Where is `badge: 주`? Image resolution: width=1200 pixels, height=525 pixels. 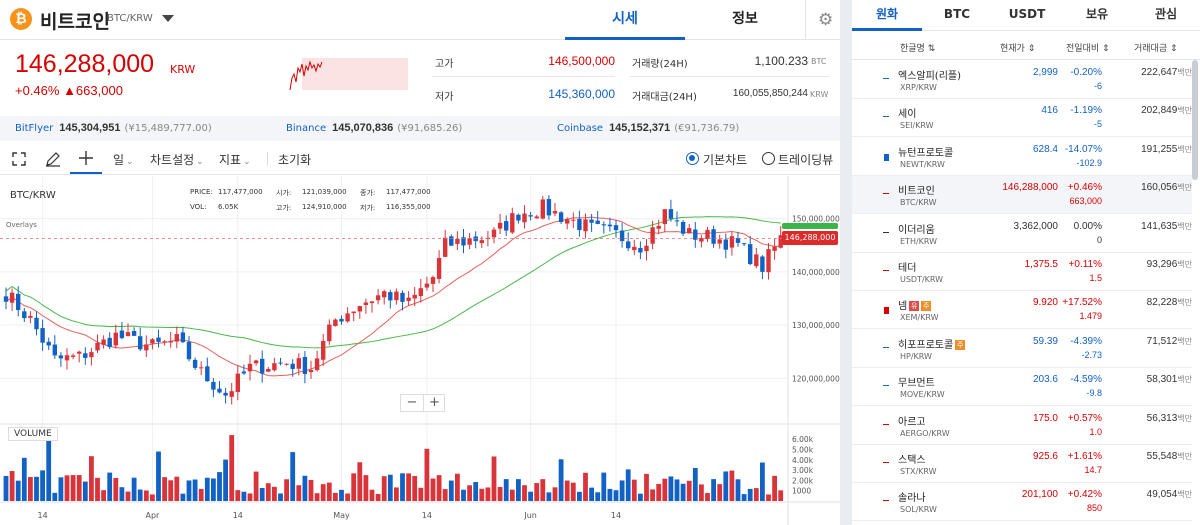 badge: 주 is located at coordinates (926, 306).